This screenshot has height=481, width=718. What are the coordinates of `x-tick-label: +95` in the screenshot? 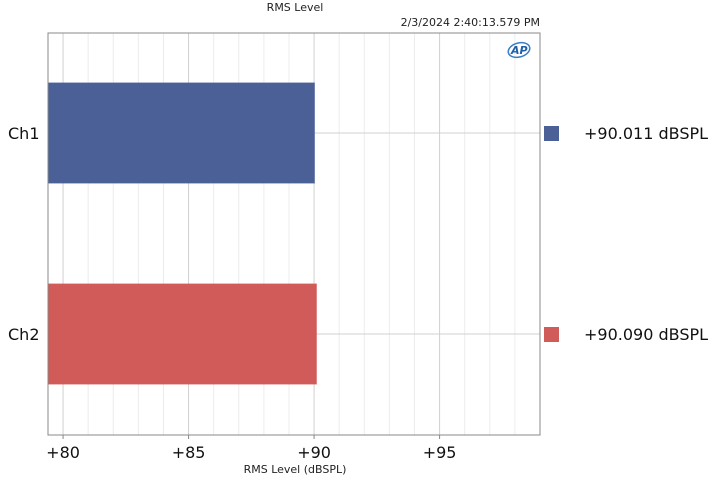 It's located at (440, 452).